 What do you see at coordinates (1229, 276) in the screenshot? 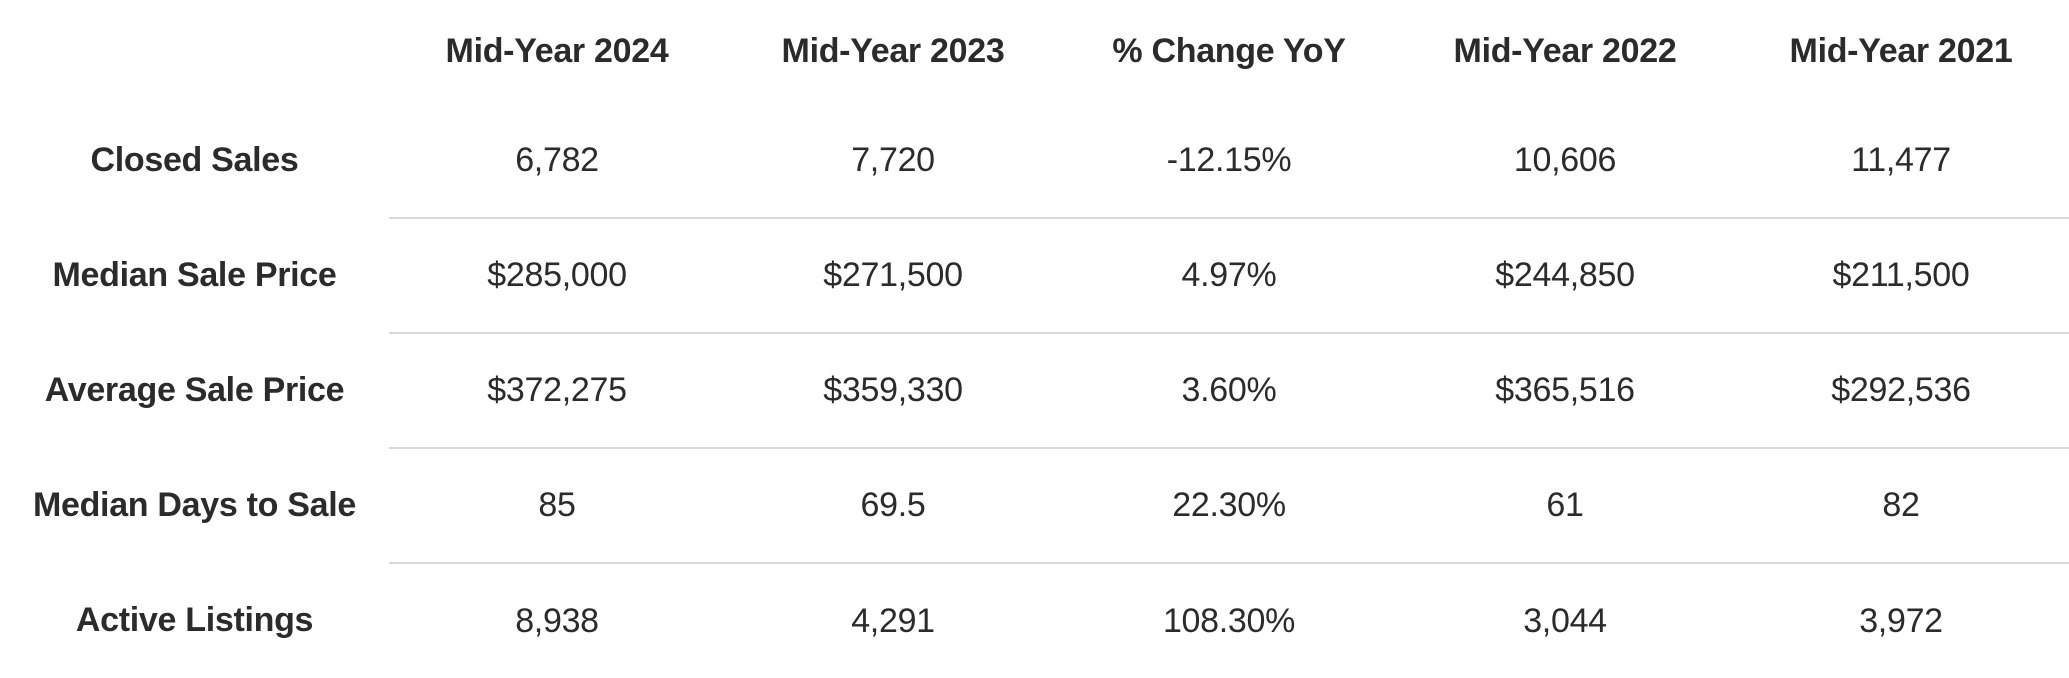
I see `data-cell: 4.97%` at bounding box center [1229, 276].